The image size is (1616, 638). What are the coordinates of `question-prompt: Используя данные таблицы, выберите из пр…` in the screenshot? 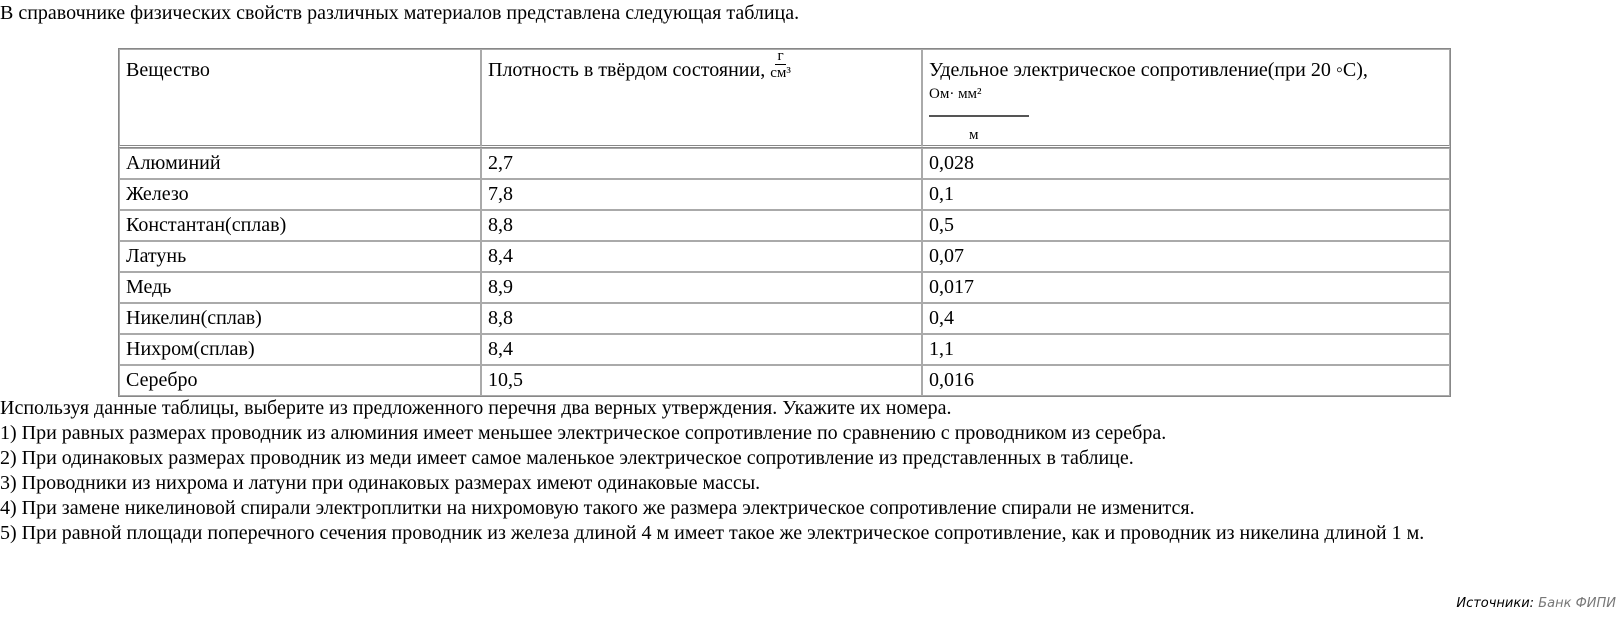 It's located at (476, 408).